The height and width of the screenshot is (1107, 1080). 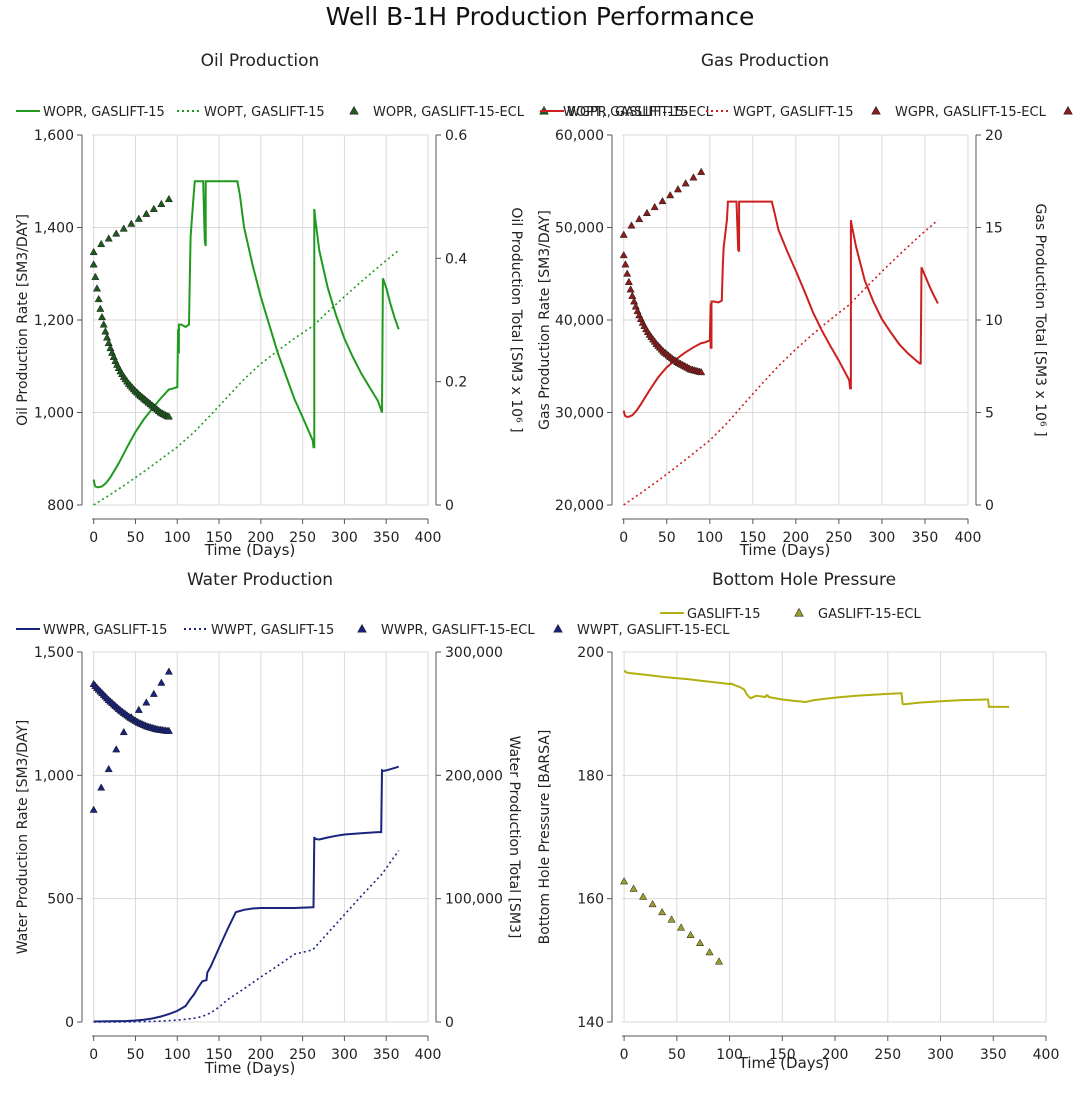 What do you see at coordinates (590, 1023) in the screenshot?
I see `y-tick-label: 140` at bounding box center [590, 1023].